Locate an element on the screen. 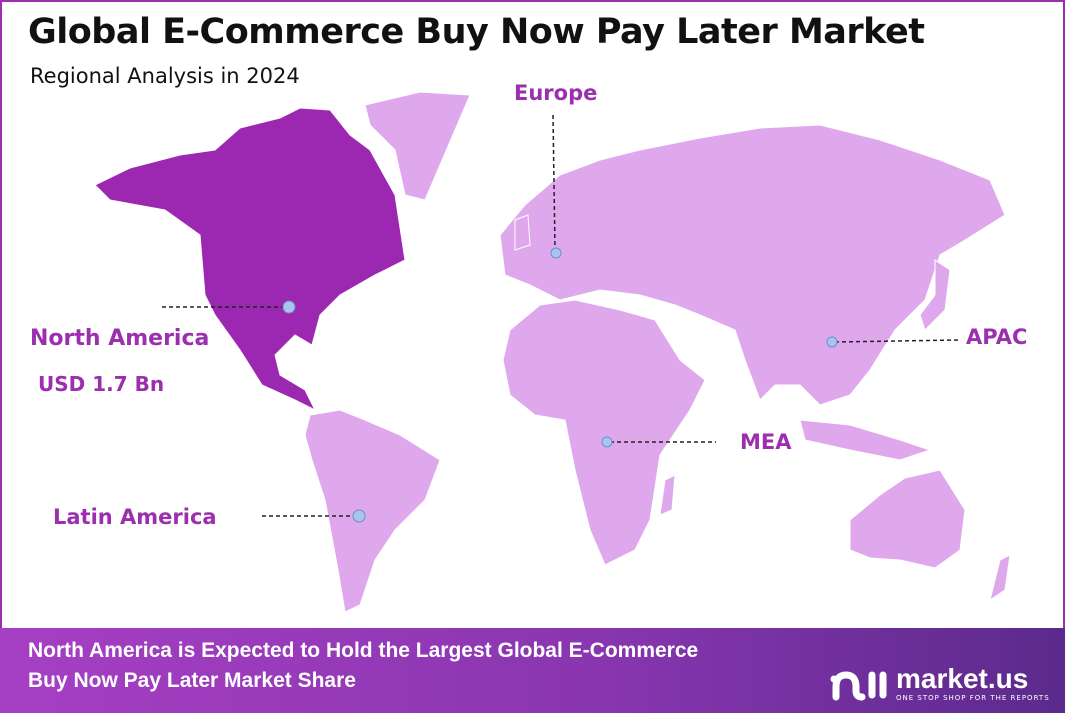  marker-apac is located at coordinates (832, 342).